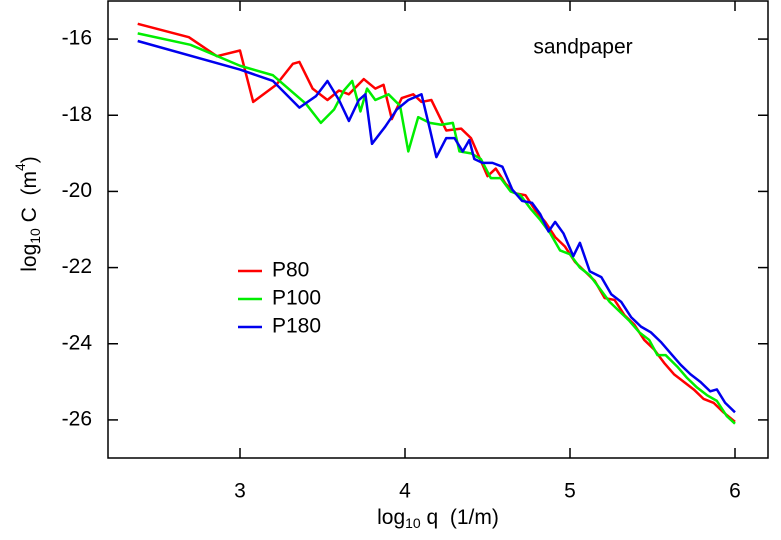 The height and width of the screenshot is (540, 781). I want to click on y-label-part: log, so click(29, 258).